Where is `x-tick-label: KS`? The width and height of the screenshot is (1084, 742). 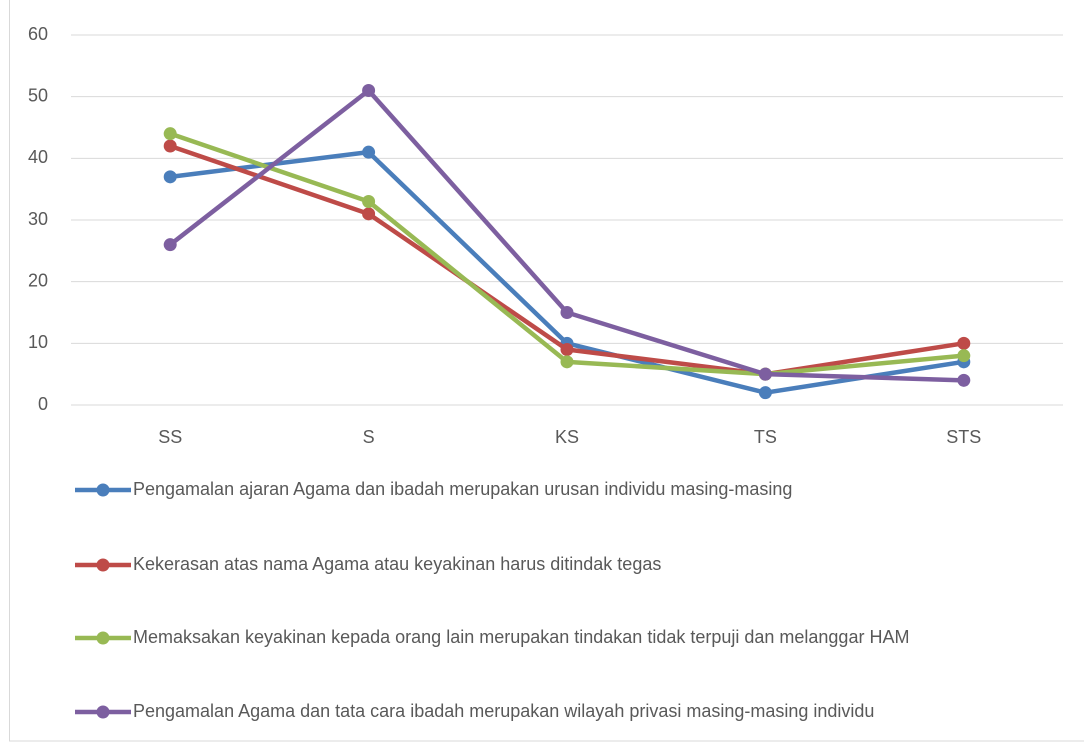
x-tick-label: KS is located at coordinates (567, 437).